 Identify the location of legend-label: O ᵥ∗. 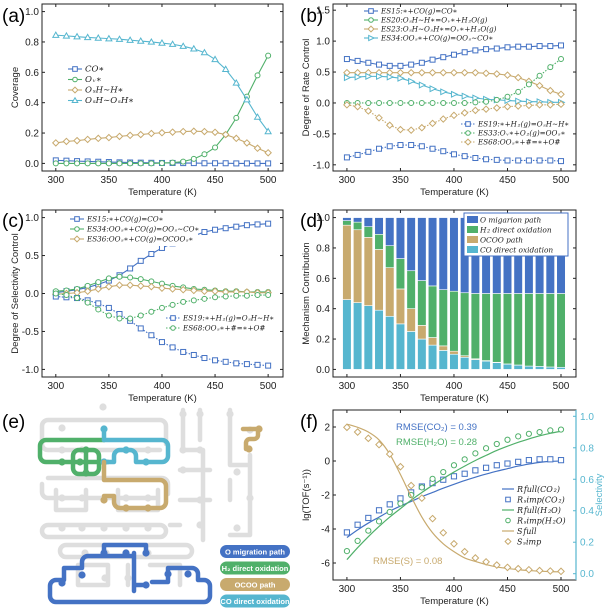
(93, 80).